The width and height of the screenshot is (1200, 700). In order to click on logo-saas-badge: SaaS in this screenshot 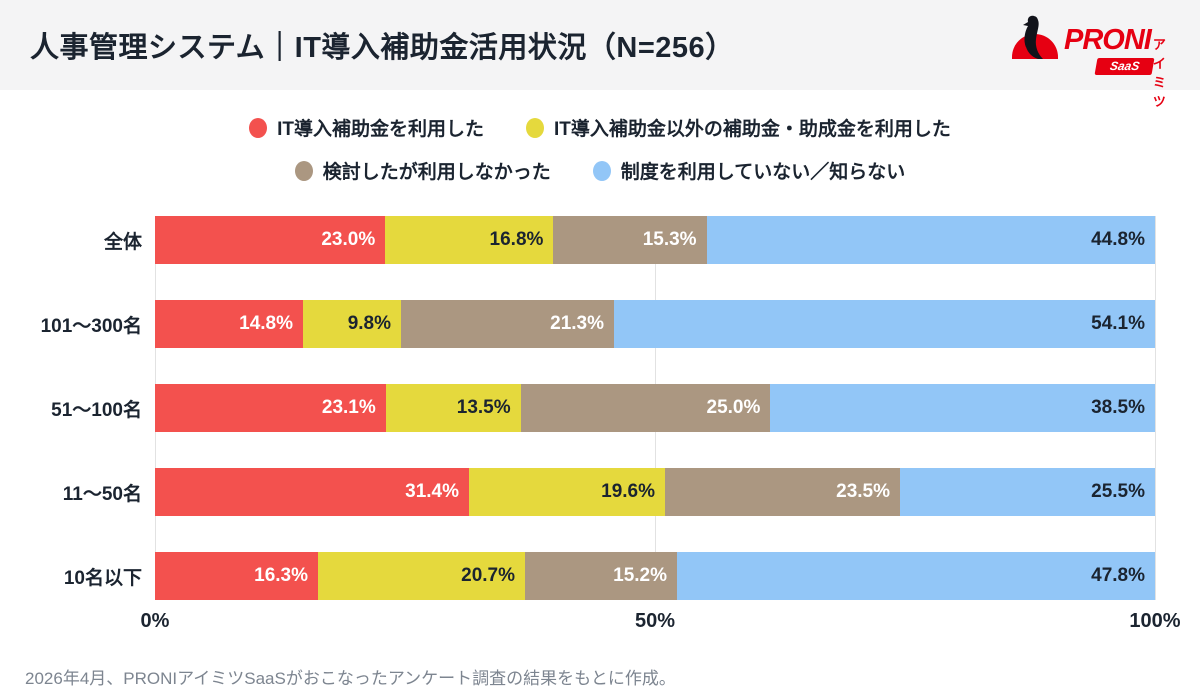, I will do `click(1124, 66)`.